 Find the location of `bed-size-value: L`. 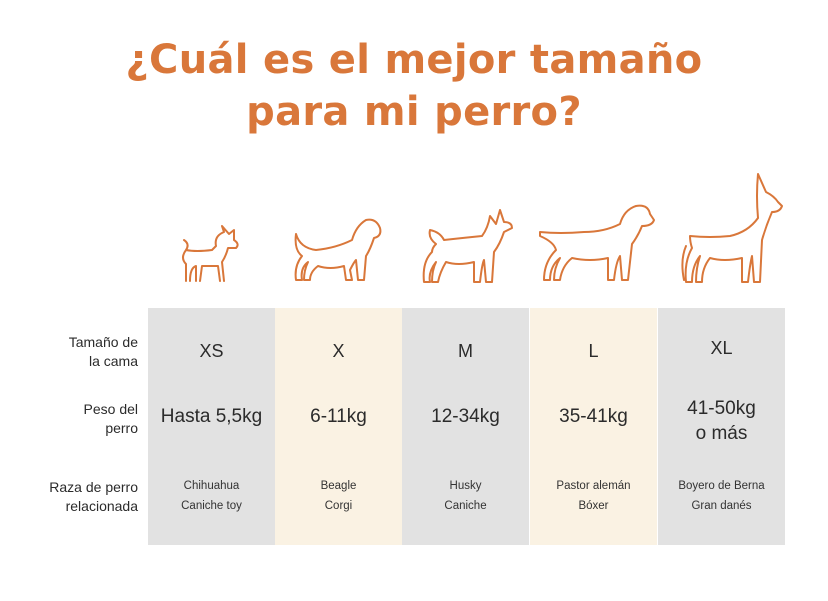

bed-size-value: L is located at coordinates (593, 351).